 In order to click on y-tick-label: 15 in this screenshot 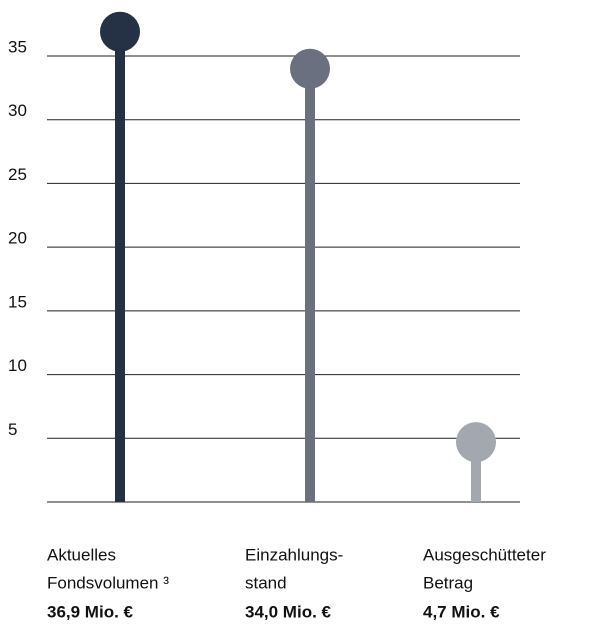, I will do `click(17, 301)`.